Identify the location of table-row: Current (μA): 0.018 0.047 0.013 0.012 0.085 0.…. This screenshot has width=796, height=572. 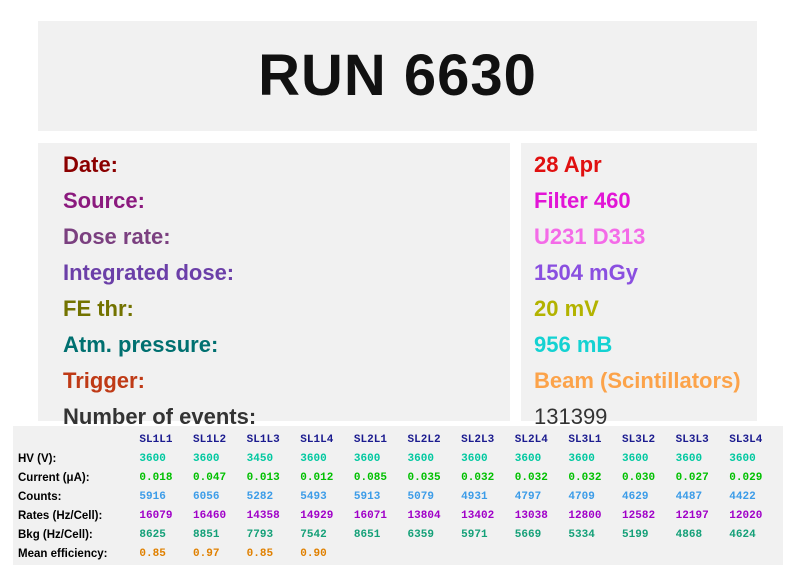
(400, 477).